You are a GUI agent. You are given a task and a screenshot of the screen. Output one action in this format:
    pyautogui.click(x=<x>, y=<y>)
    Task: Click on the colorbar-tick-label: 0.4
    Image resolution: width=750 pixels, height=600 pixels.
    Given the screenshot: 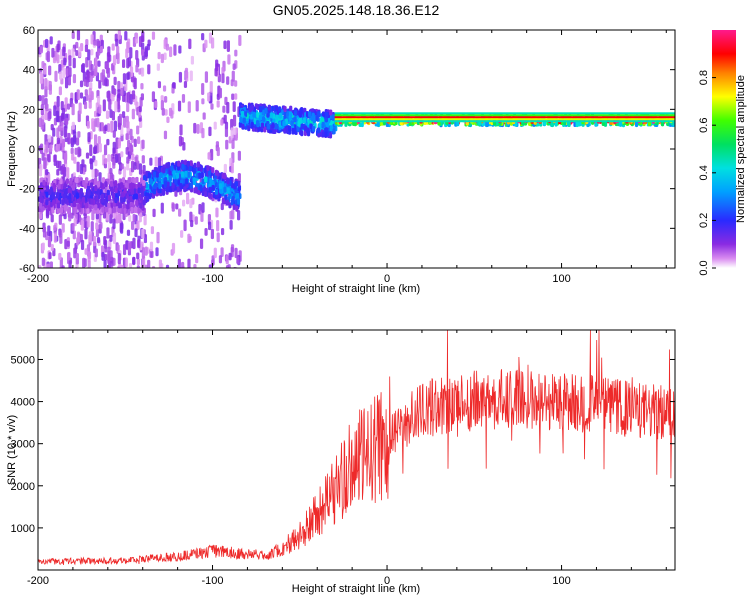 What is the action you would take?
    pyautogui.click(x=704, y=172)
    